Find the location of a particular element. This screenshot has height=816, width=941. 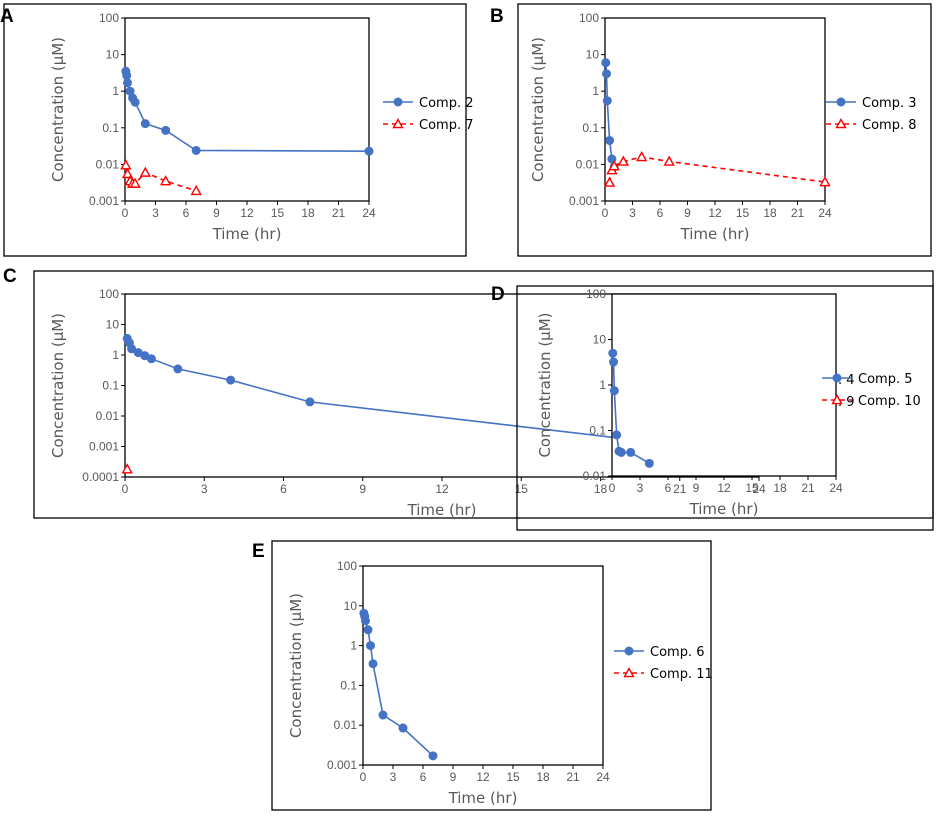

legend-label: Comp. 11 is located at coordinates (681, 674).